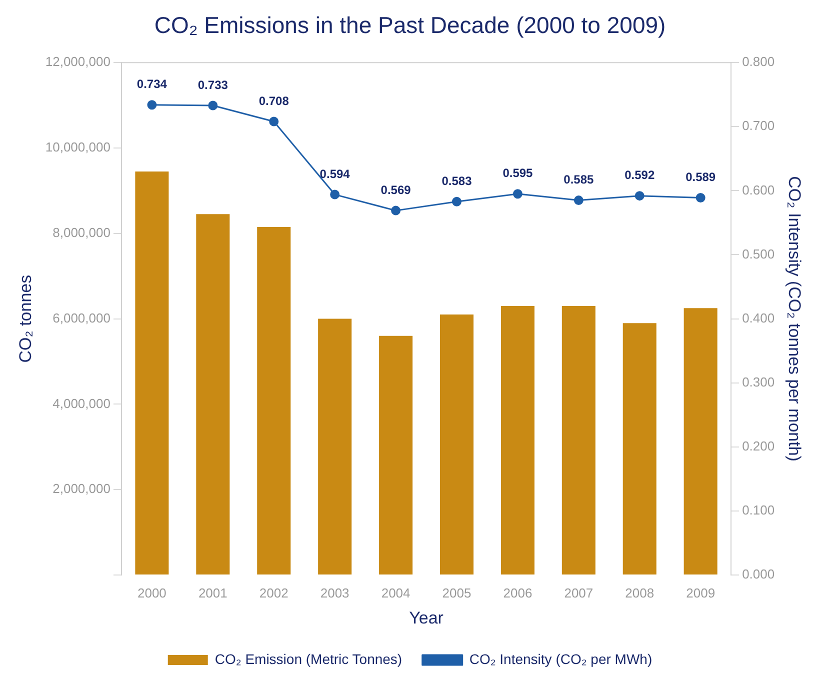 The height and width of the screenshot is (682, 820). What do you see at coordinates (77, 62) in the screenshot?
I see `y-tick-label: 12,000,000` at bounding box center [77, 62].